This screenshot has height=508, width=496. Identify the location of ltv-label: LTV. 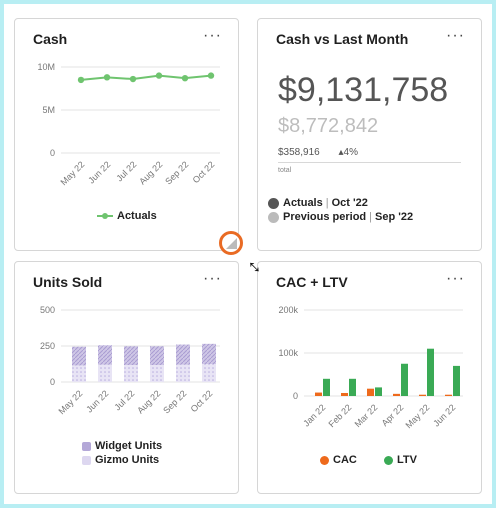
(407, 460).